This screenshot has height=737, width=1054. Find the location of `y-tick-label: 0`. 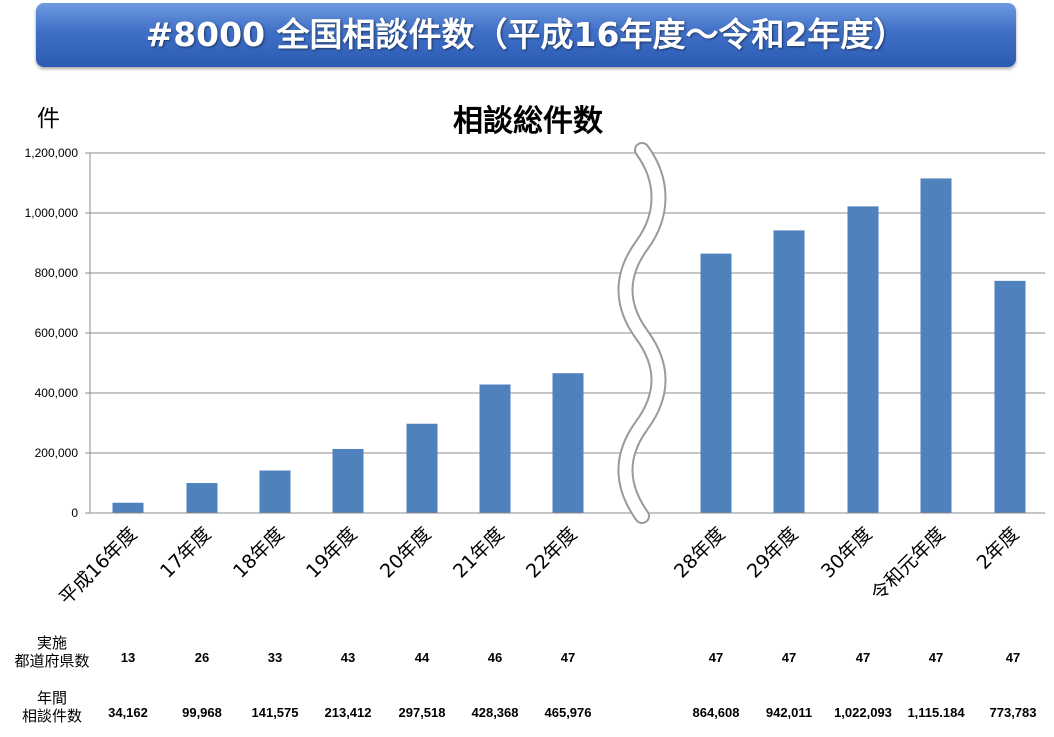

y-tick-label: 0 is located at coordinates (74, 513).